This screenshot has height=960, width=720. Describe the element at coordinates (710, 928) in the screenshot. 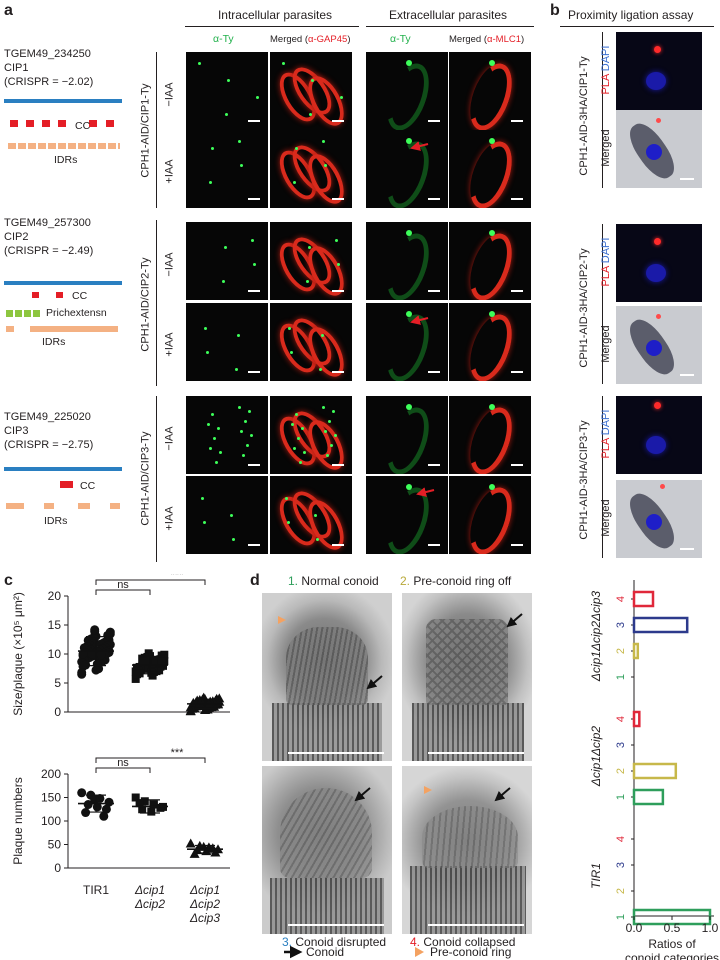

I see `x-tick-label: 1.0` at that location.